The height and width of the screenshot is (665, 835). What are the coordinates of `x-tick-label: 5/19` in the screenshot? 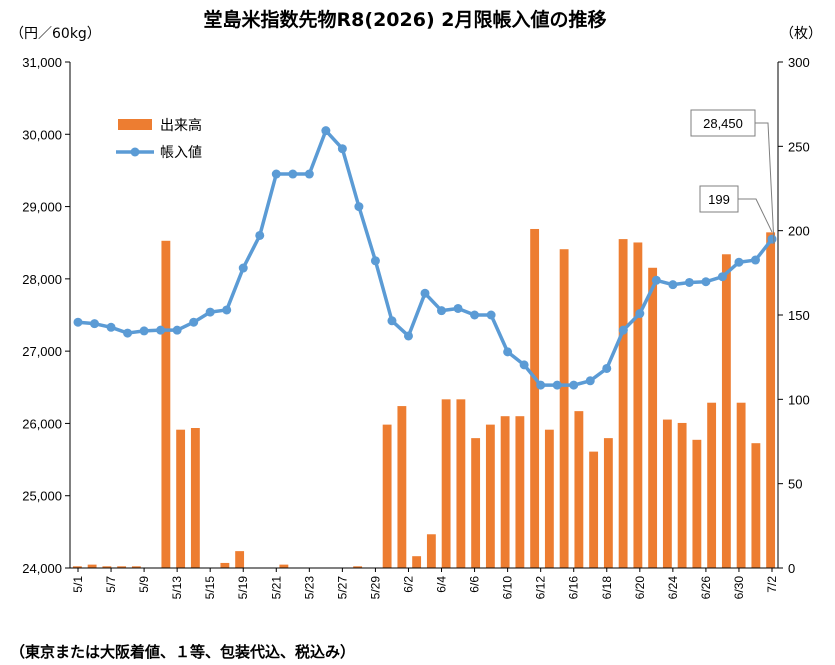 It's located at (243, 588).